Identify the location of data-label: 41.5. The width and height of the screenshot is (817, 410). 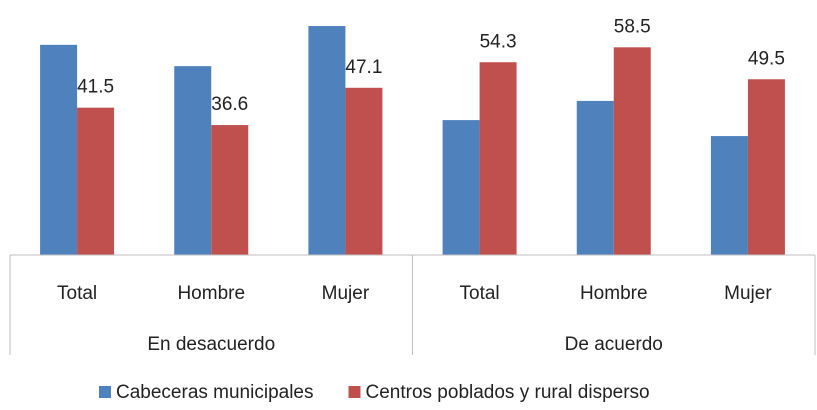
(95, 87).